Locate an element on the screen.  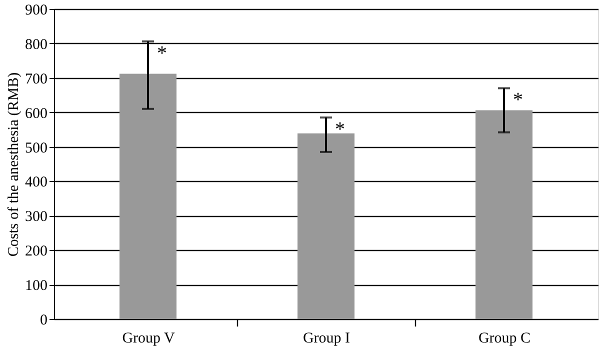
x-tick-label: Group C is located at coordinates (504, 338).